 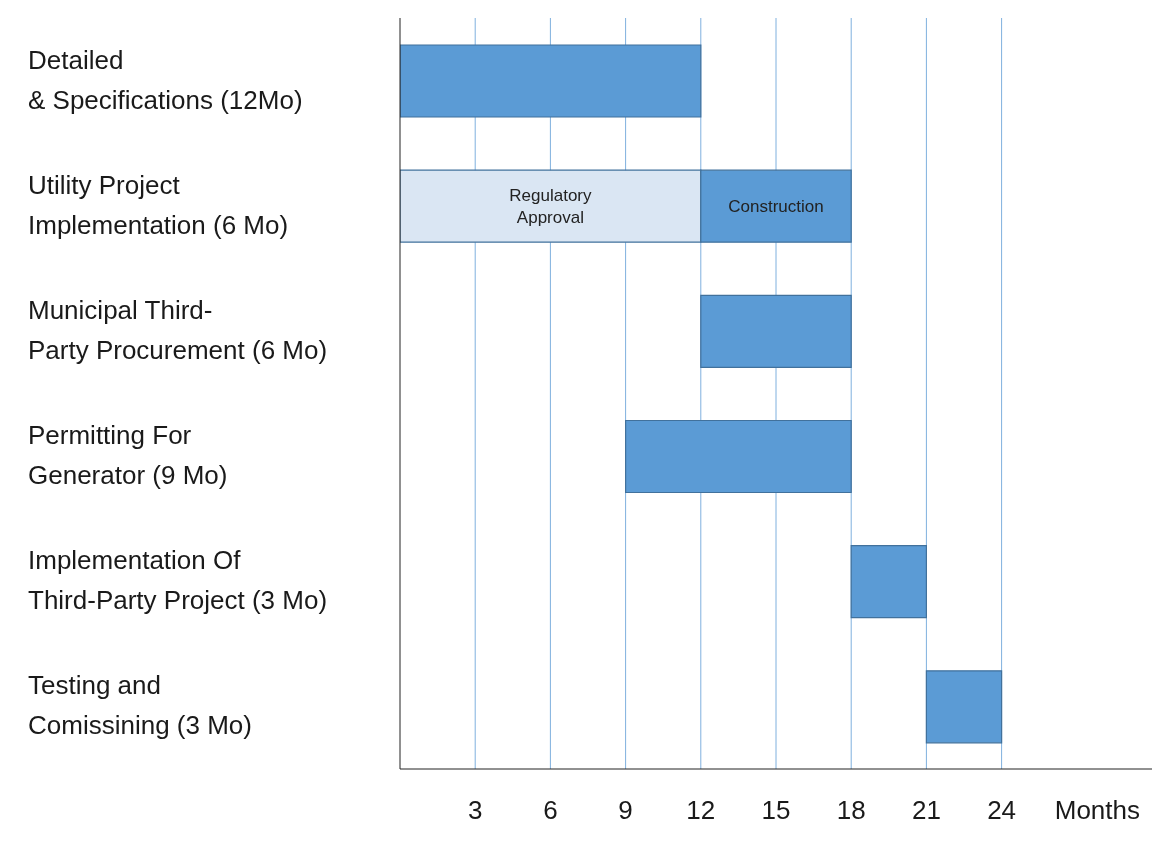 What do you see at coordinates (165, 79) in the screenshot?
I see `y-tick-label: Detailed & Specifications (12Mo)` at bounding box center [165, 79].